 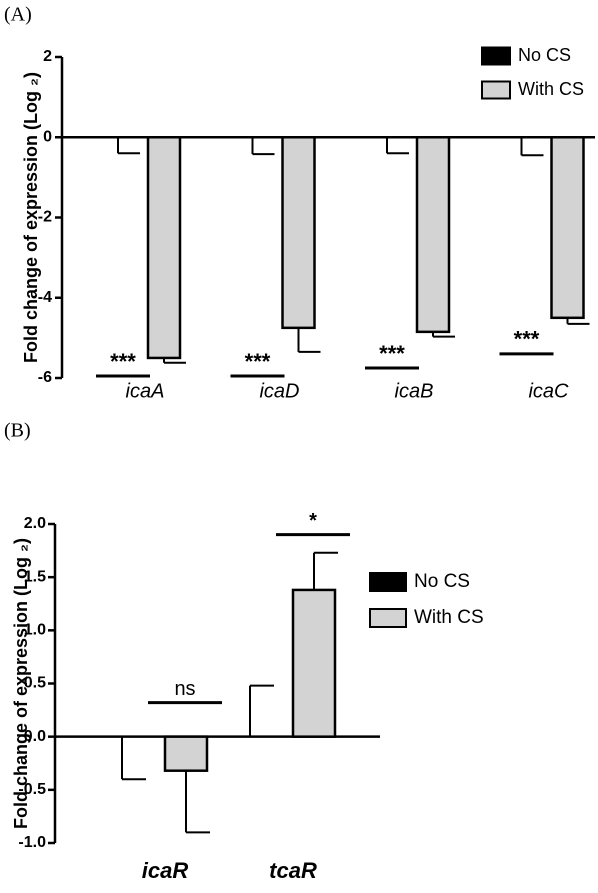 I want to click on y-tick-label: -1.0, so click(x=32, y=842).